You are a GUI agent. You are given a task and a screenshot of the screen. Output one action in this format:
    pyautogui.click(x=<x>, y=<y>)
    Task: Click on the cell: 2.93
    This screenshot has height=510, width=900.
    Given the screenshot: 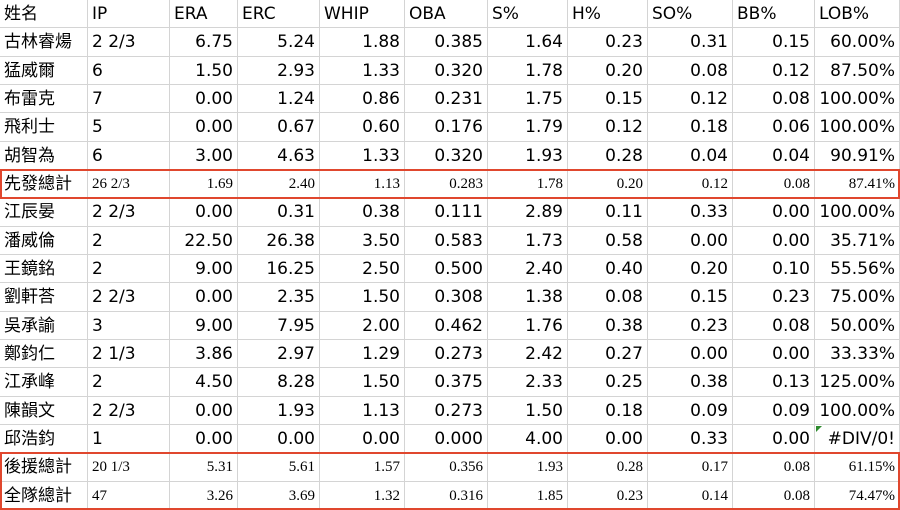 What is the action you would take?
    pyautogui.click(x=279, y=70)
    